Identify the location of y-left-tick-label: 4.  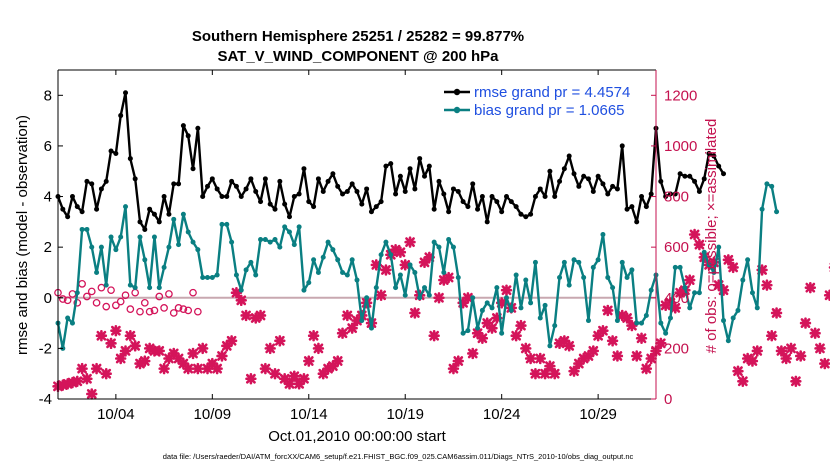
(48, 197).